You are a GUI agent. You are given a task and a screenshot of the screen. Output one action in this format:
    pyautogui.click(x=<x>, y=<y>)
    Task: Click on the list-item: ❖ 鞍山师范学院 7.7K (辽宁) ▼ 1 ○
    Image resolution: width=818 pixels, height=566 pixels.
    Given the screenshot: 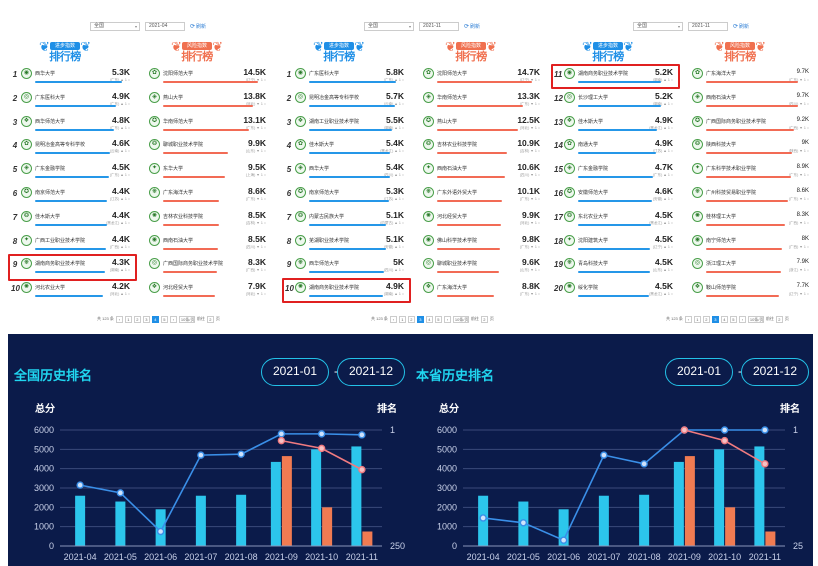 What is the action you would take?
    pyautogui.click(x=750, y=292)
    